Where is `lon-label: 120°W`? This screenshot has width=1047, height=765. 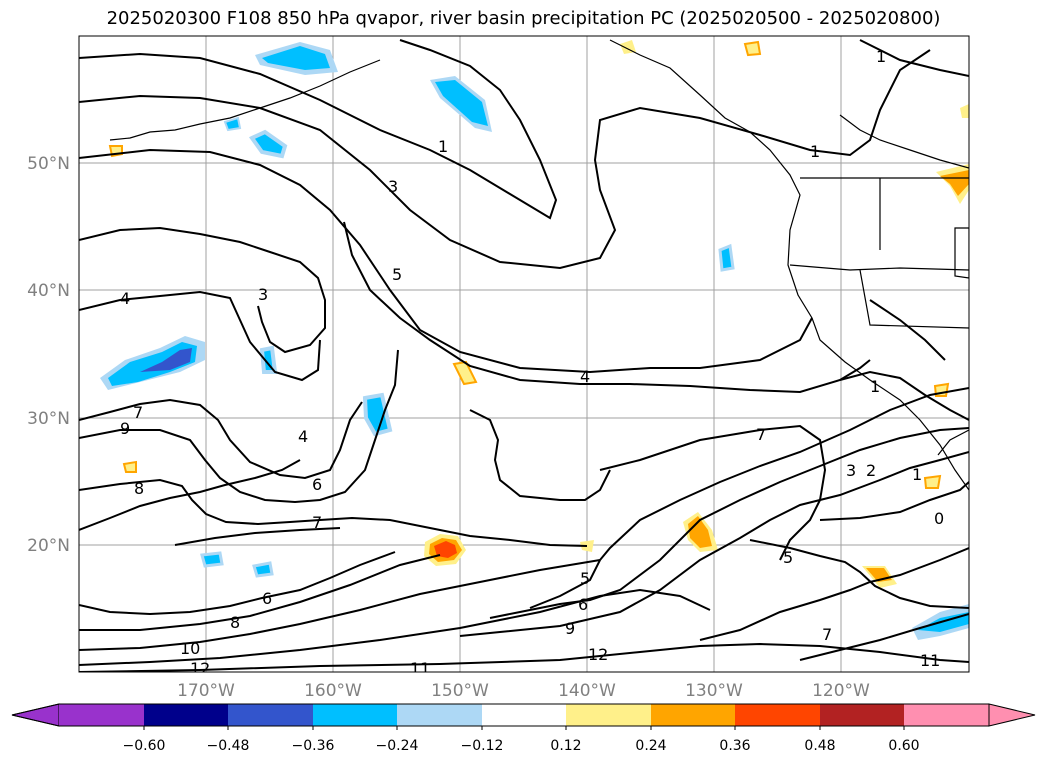
lon-label: 120°W is located at coordinates (841, 691).